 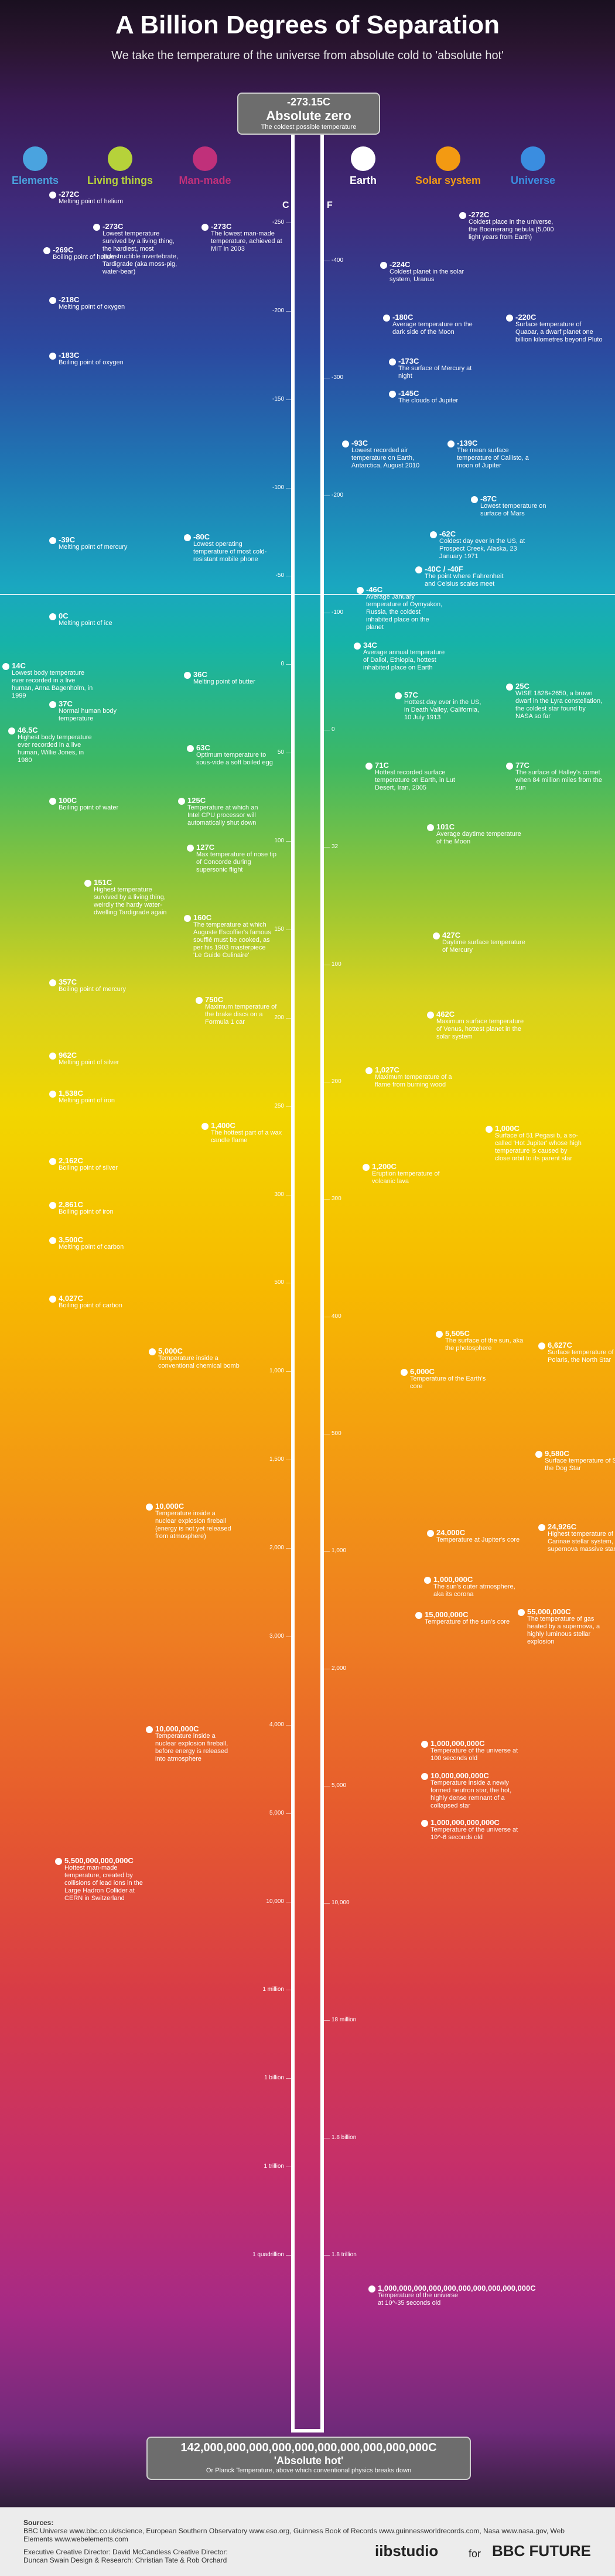 I want to click on temperature-label: -272C Melting point of helium, so click(x=100, y=198).